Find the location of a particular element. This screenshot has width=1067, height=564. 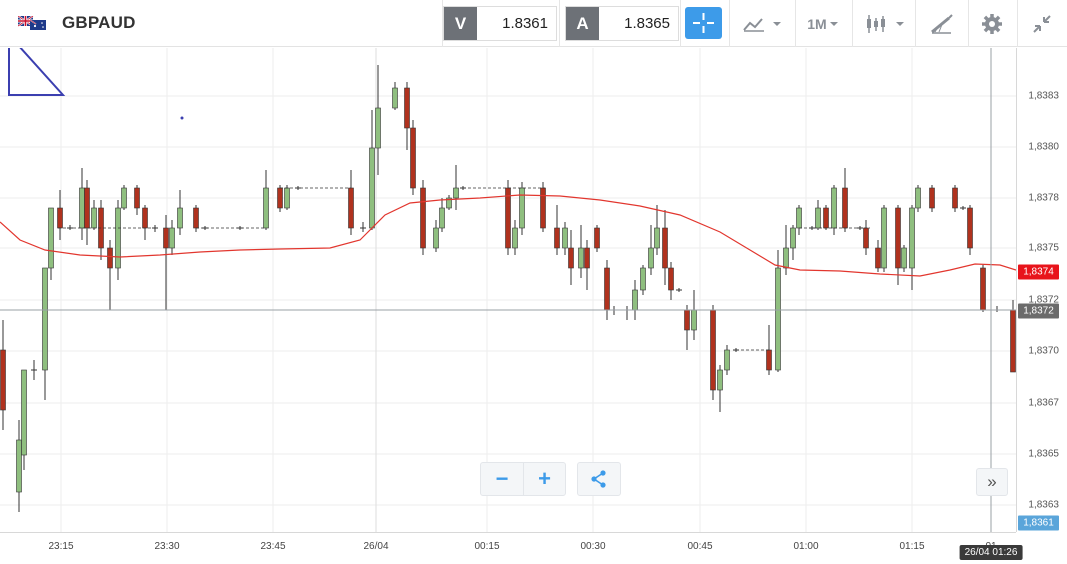

timeframe-dropdown: 1M is located at coordinates (824, 23).